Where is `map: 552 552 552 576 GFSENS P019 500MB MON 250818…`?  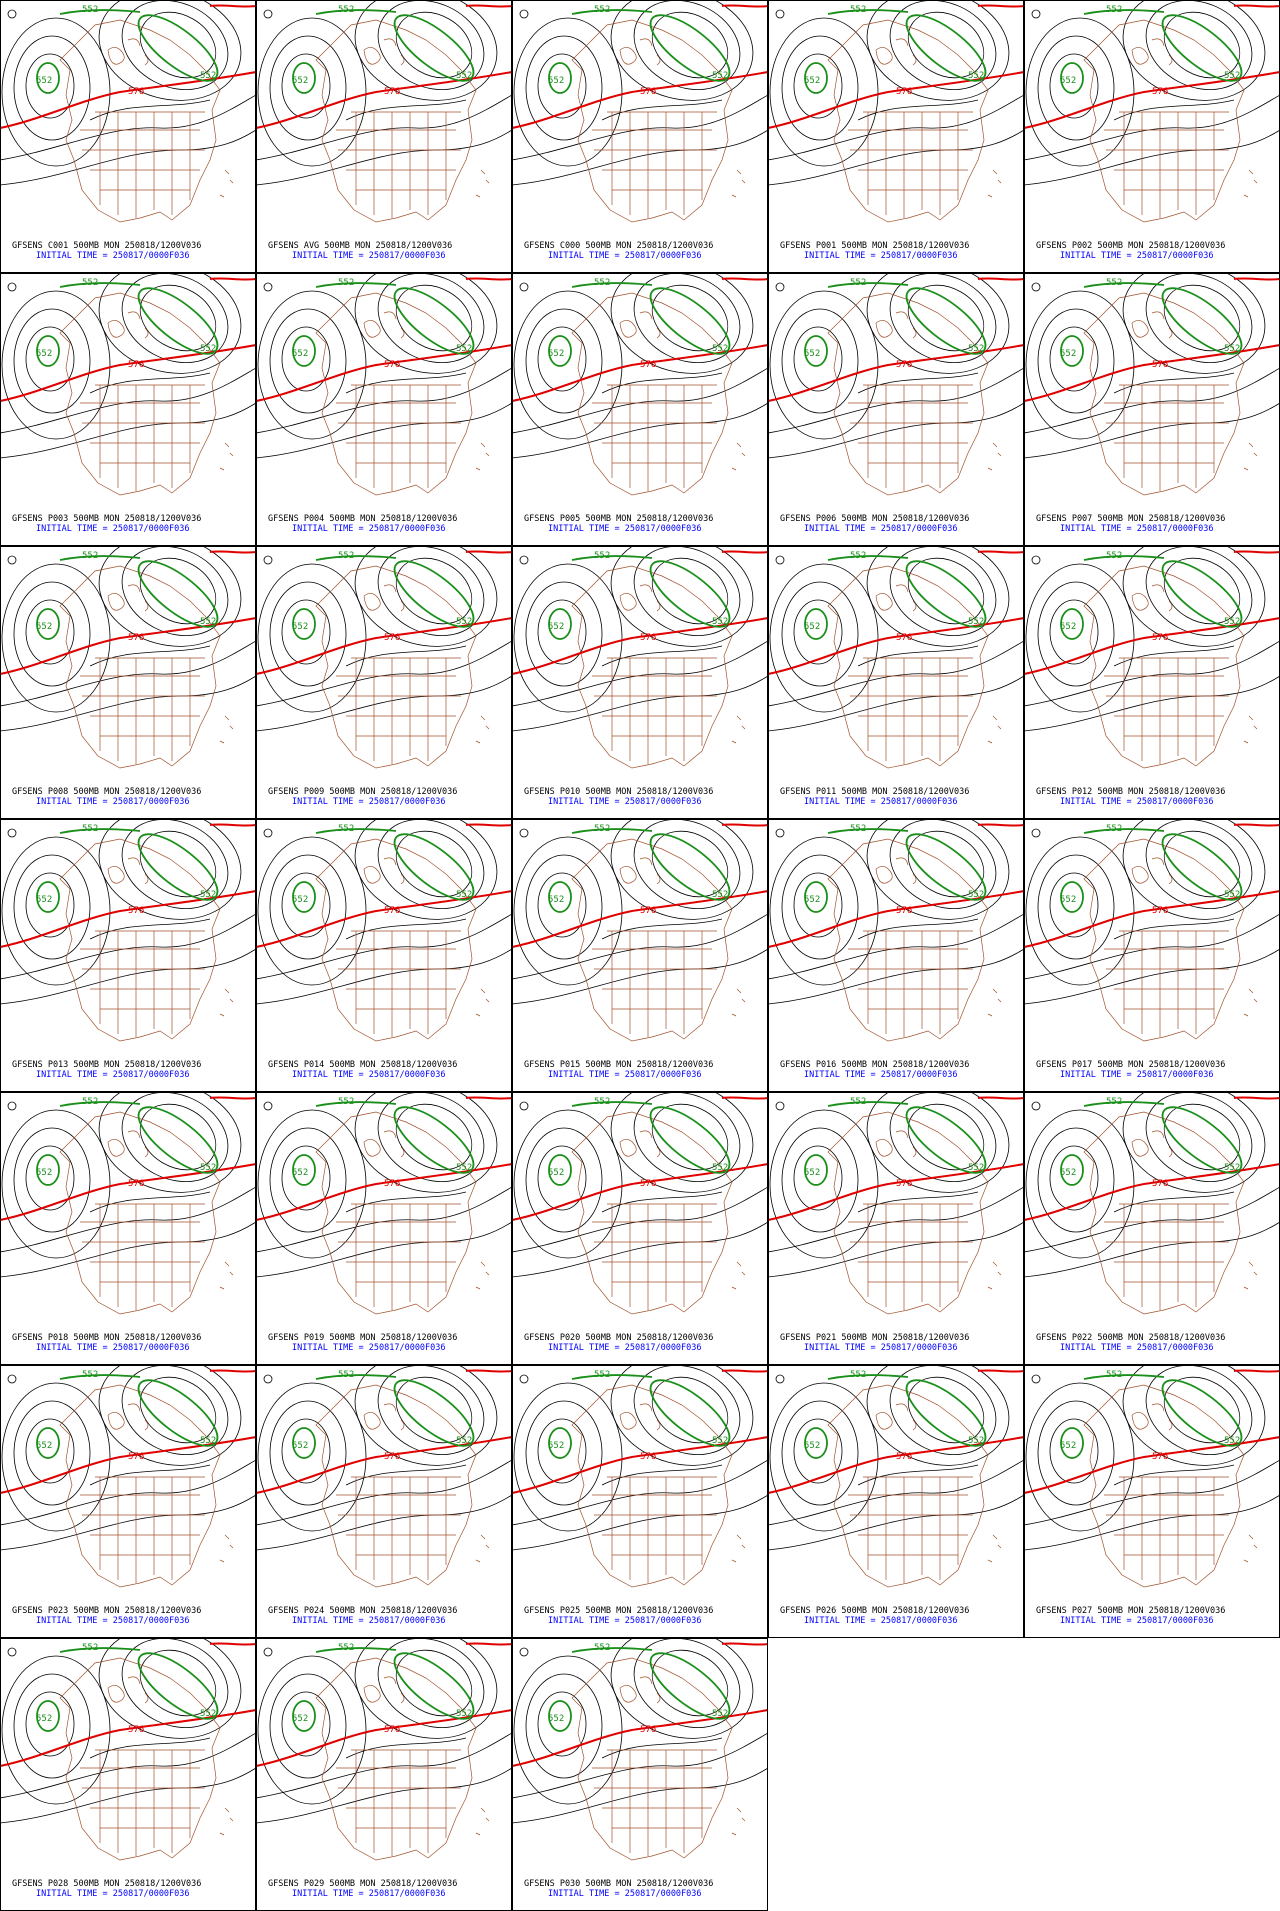
map: 552 552 552 576 GFSENS P019 500MB MON 250818… is located at coordinates (384, 1223).